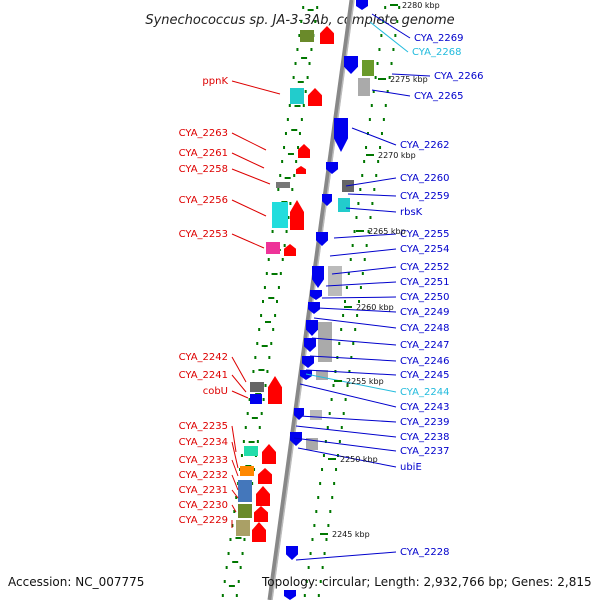  I want to click on right-gene-label: CYA_2269, so click(438, 38).